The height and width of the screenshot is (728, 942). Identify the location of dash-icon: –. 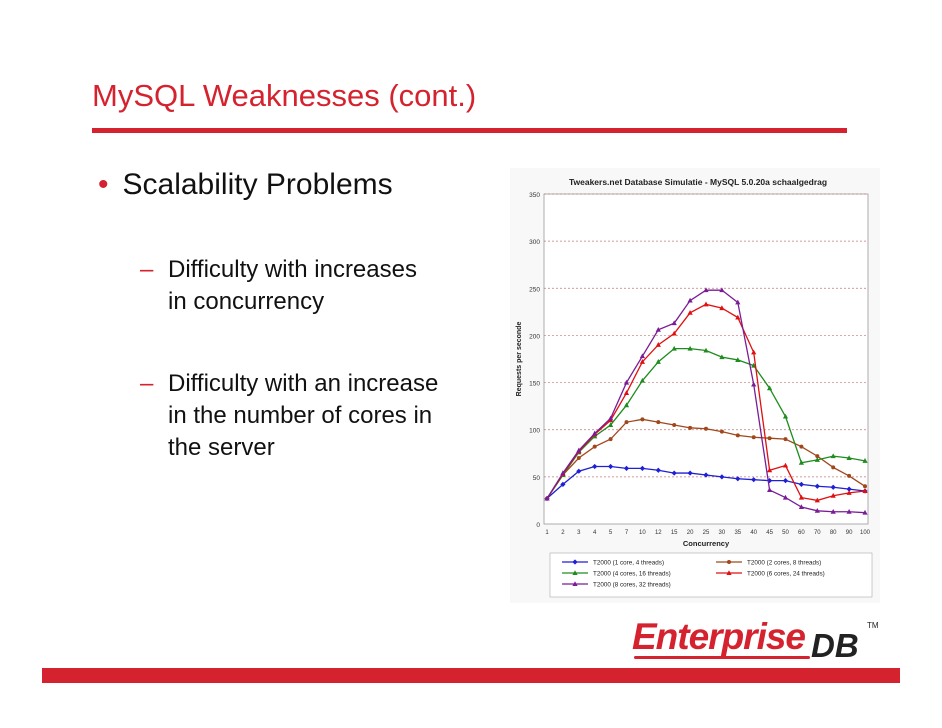
(147, 383).